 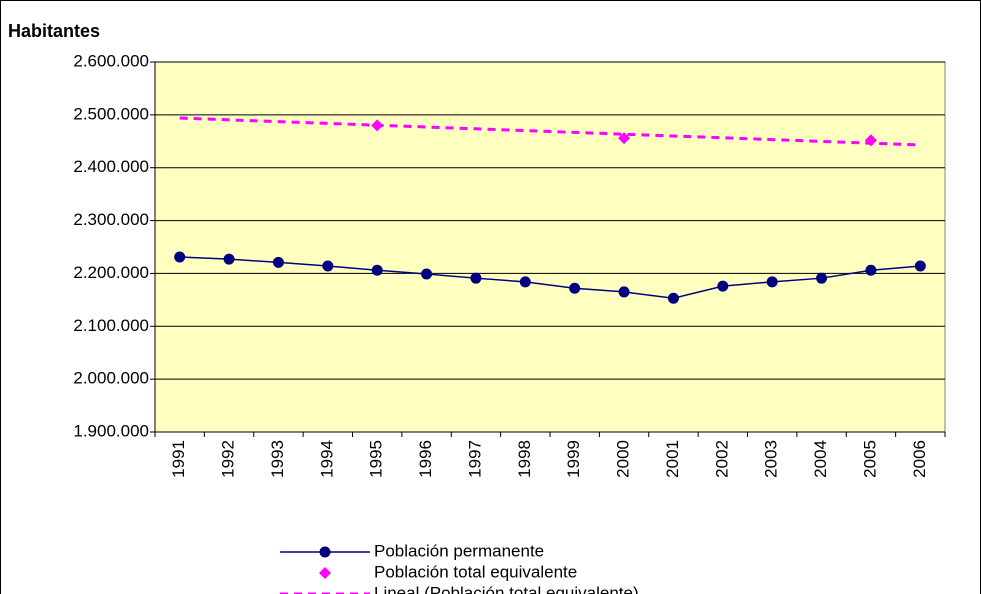 What do you see at coordinates (425, 459) in the screenshot?
I see `x-tick-label: 1996` at bounding box center [425, 459].